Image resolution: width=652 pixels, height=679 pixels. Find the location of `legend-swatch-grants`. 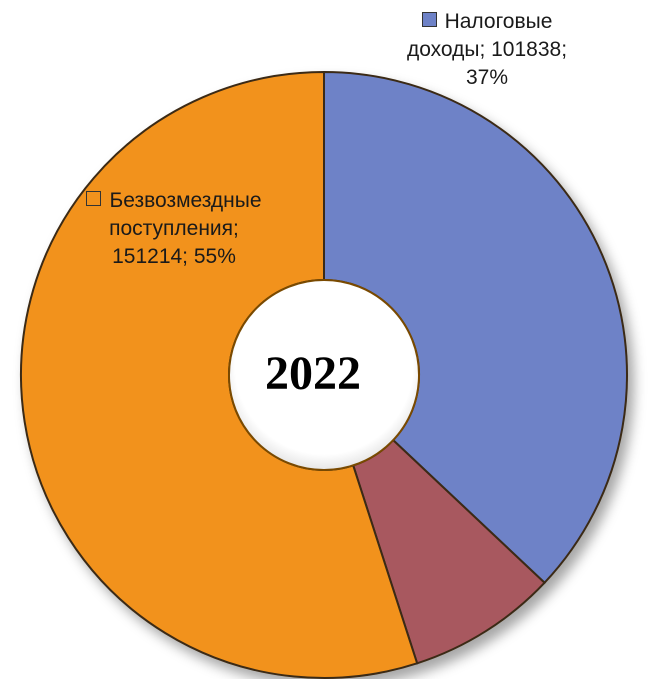

legend-swatch-grants is located at coordinates (94, 198).